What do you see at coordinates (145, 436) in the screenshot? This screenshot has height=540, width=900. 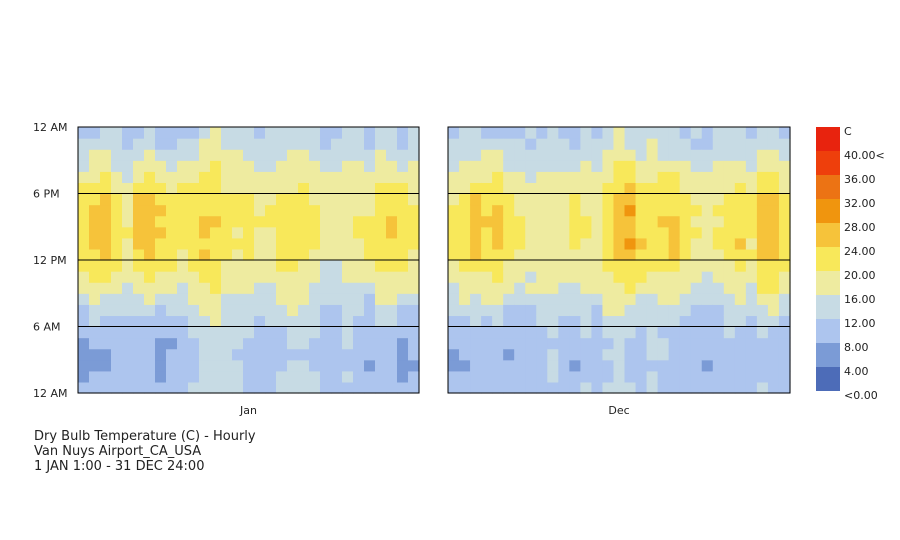 I see `chart-title: Dry Bulb Temperature (C) - Hourly` at bounding box center [145, 436].